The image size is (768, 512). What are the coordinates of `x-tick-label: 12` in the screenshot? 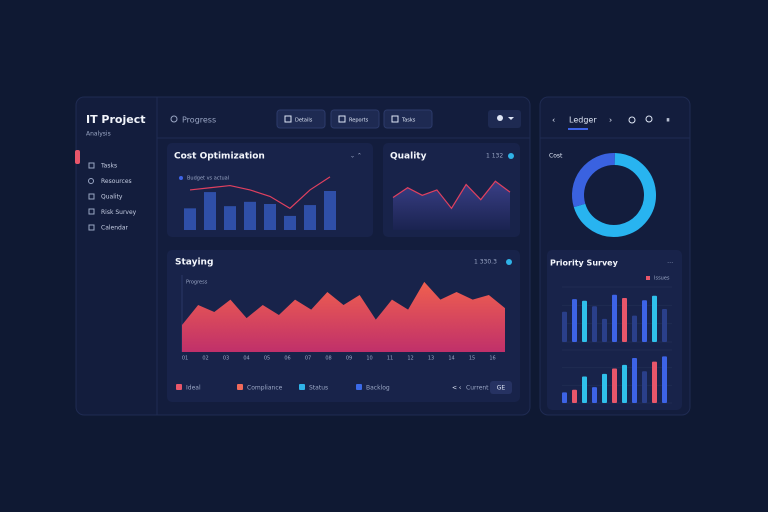 It's located at (410, 359).